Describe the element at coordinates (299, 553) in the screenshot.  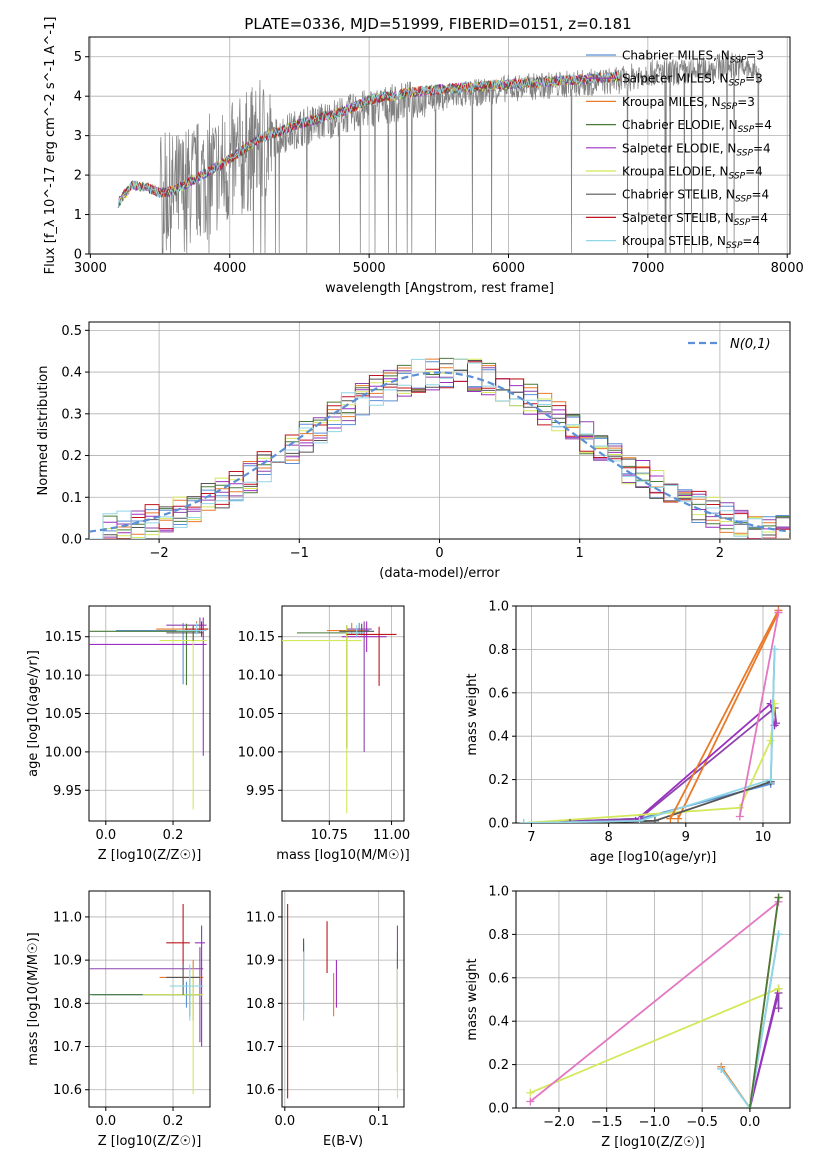
I see `x-tick-label: −1` at that location.